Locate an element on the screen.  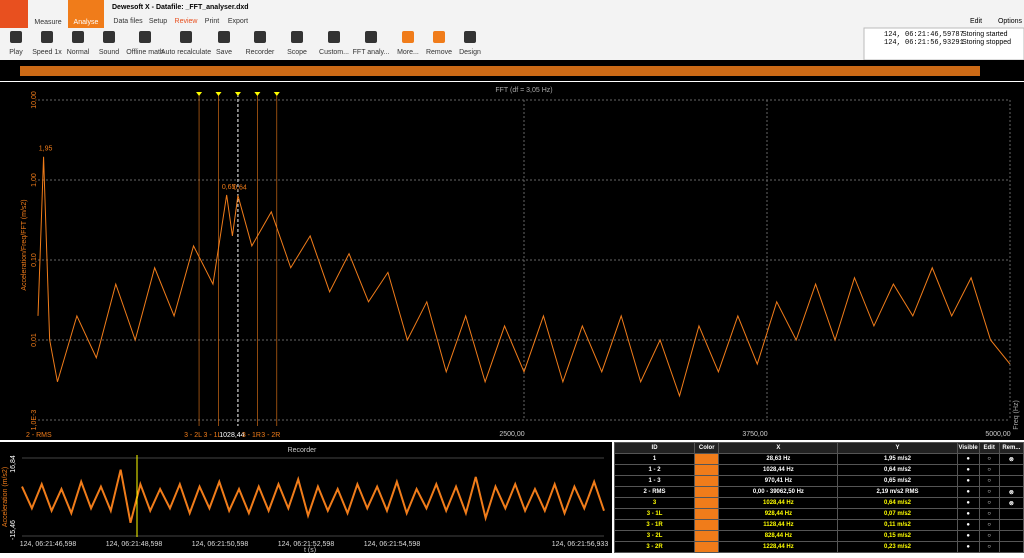
column-header: X is located at coordinates (778, 448).